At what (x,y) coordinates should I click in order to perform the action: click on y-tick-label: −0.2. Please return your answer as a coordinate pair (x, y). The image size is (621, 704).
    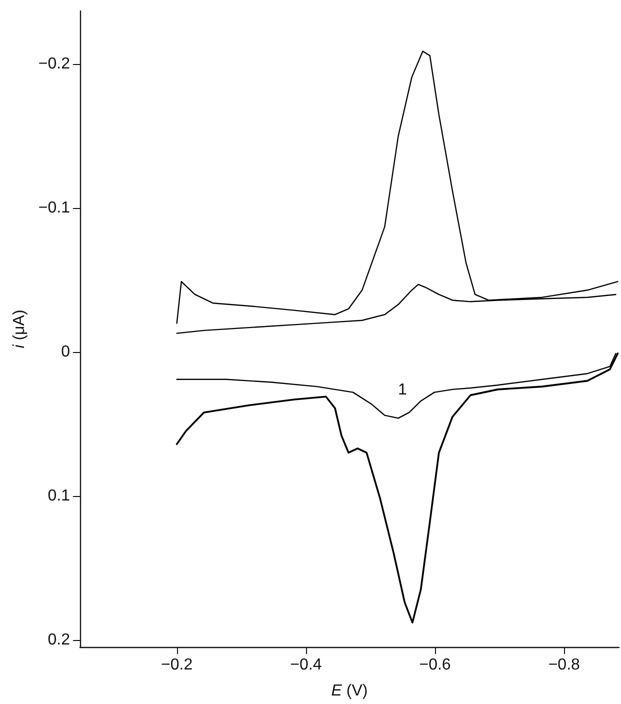
    Looking at the image, I should click on (54, 64).